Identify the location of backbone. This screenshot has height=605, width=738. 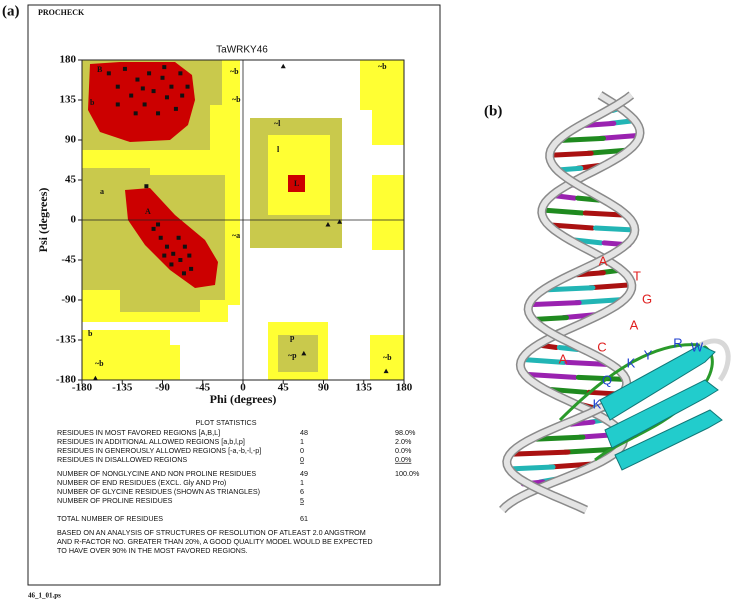
(570, 302).